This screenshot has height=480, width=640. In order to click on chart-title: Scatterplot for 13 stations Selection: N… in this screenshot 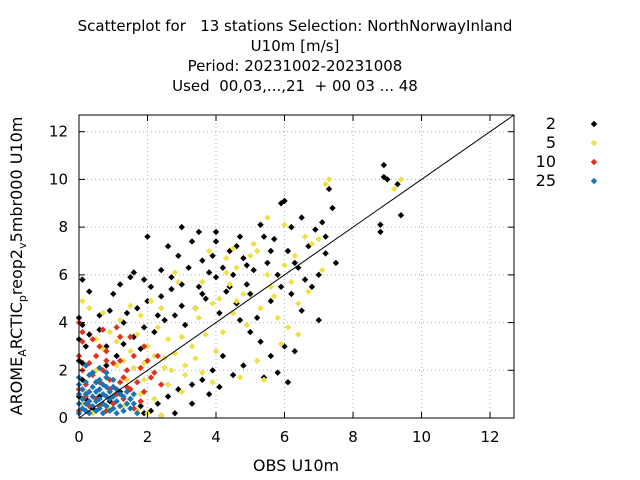, I will do `click(295, 26)`.